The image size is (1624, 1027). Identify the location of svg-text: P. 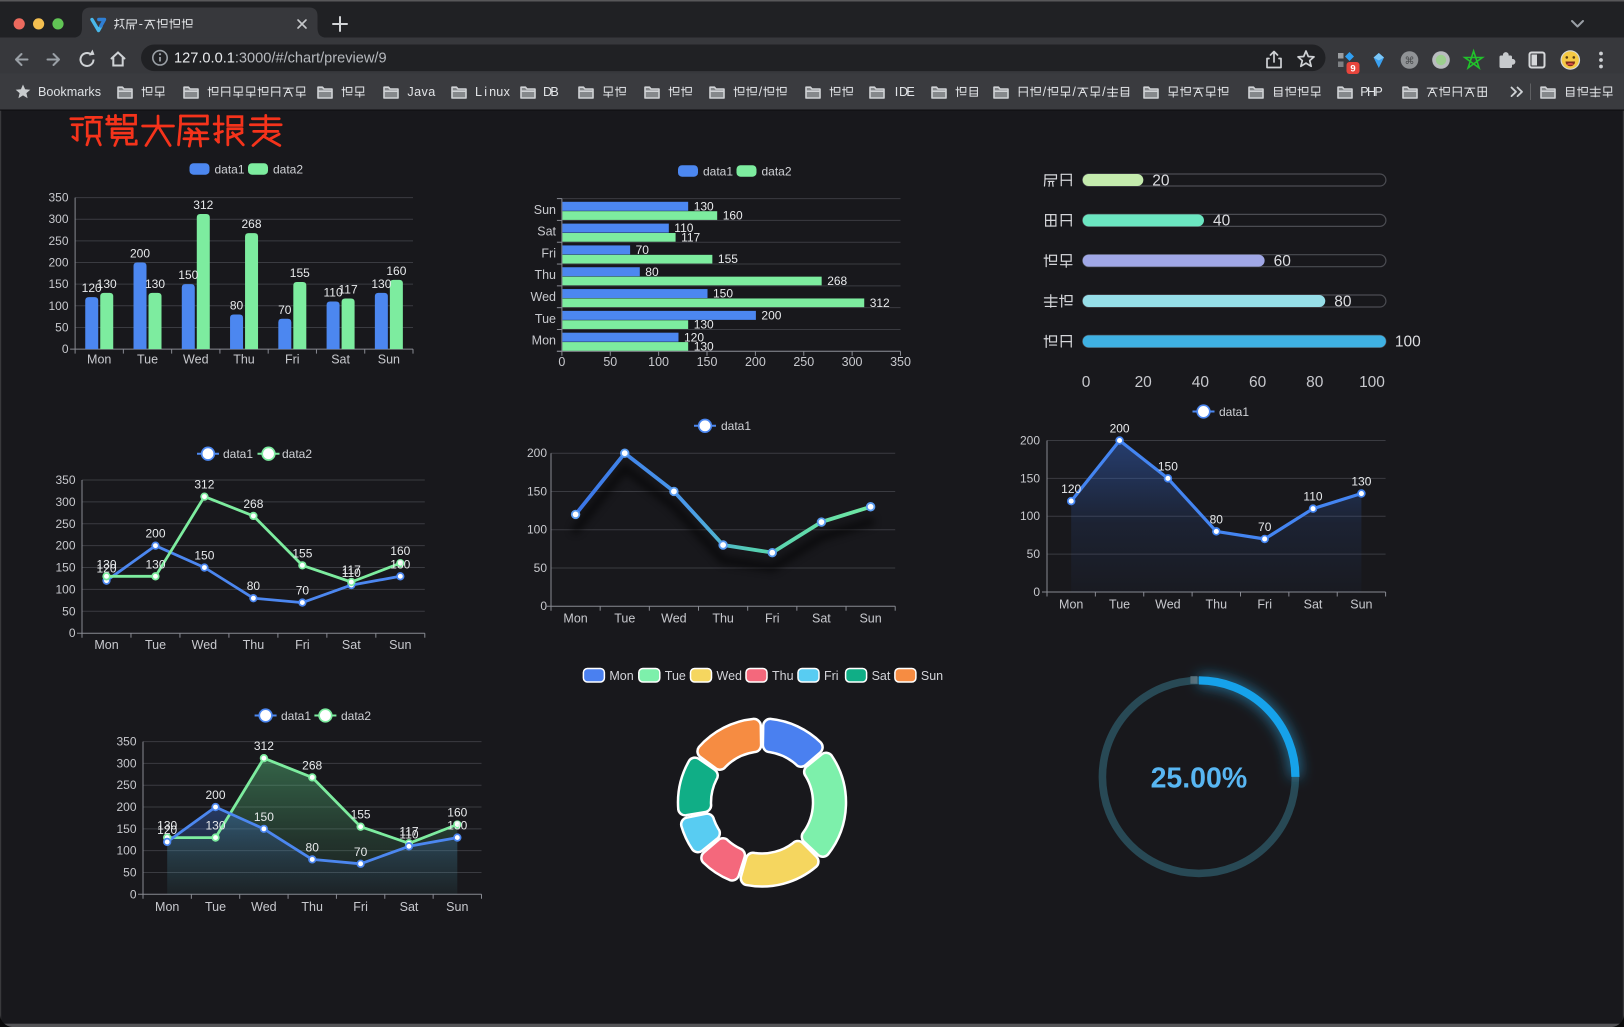
(1378, 92).